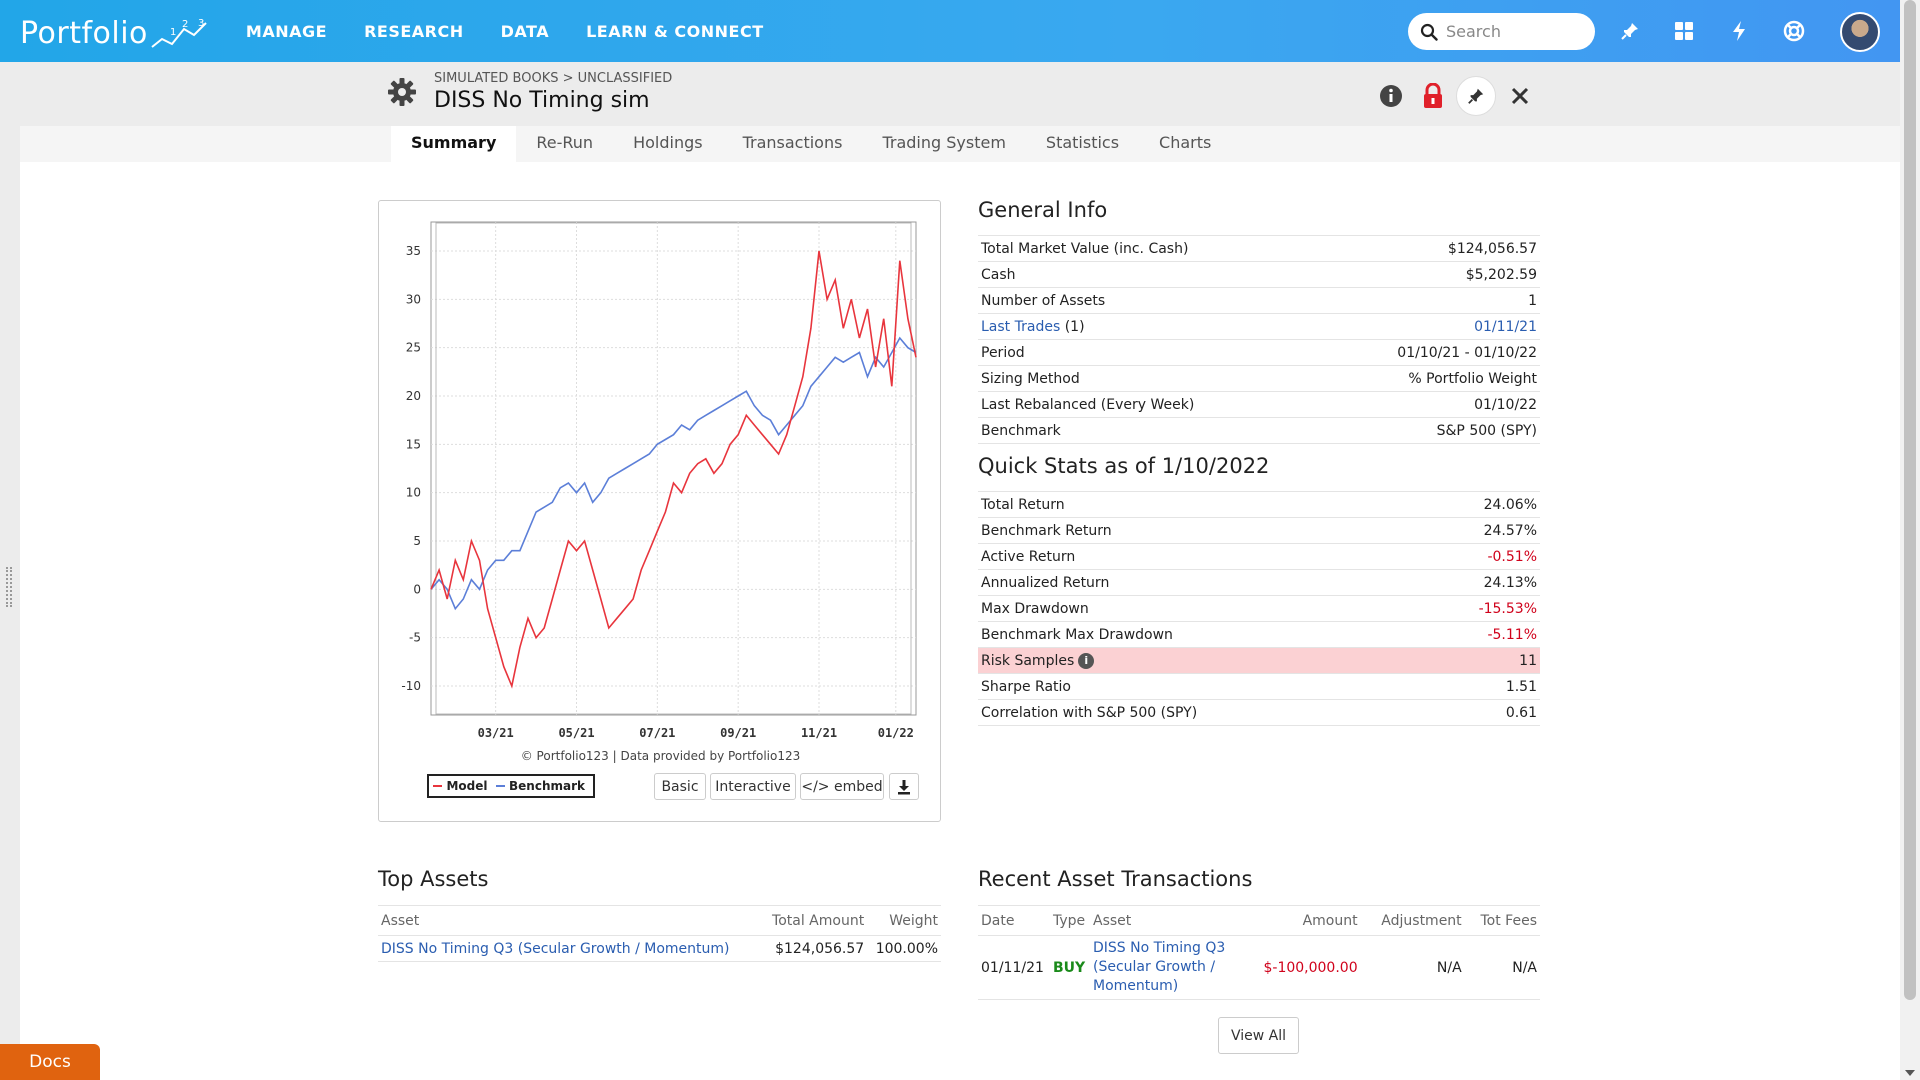 Image resolution: width=1920 pixels, height=1080 pixels. Describe the element at coordinates (1502, 920) in the screenshot. I see `col-tot-fees: Tot Fees` at that location.